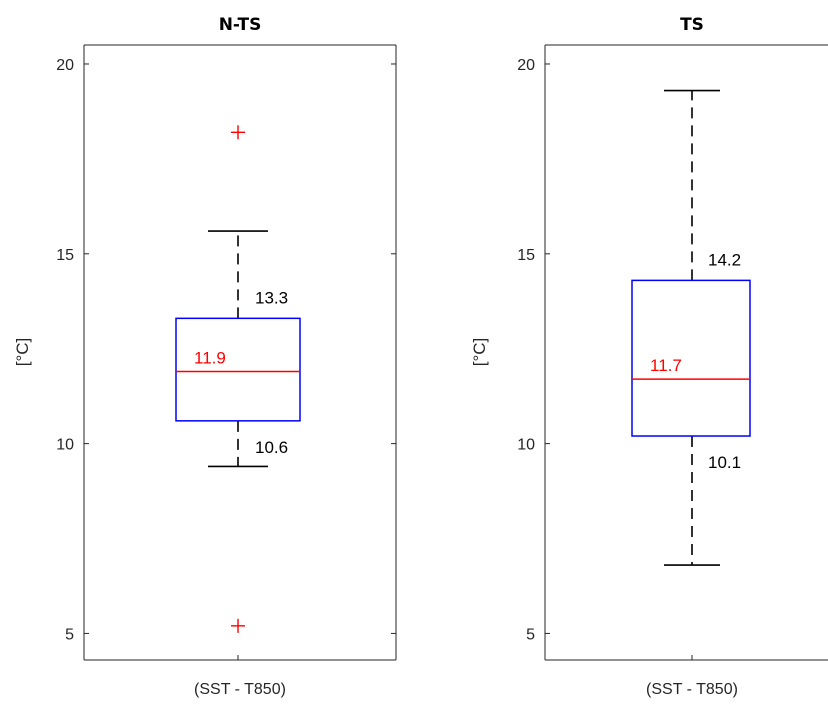 The image size is (828, 706). Describe the element at coordinates (724, 462) in the screenshot. I see `q1-value-label: 10.1` at that location.